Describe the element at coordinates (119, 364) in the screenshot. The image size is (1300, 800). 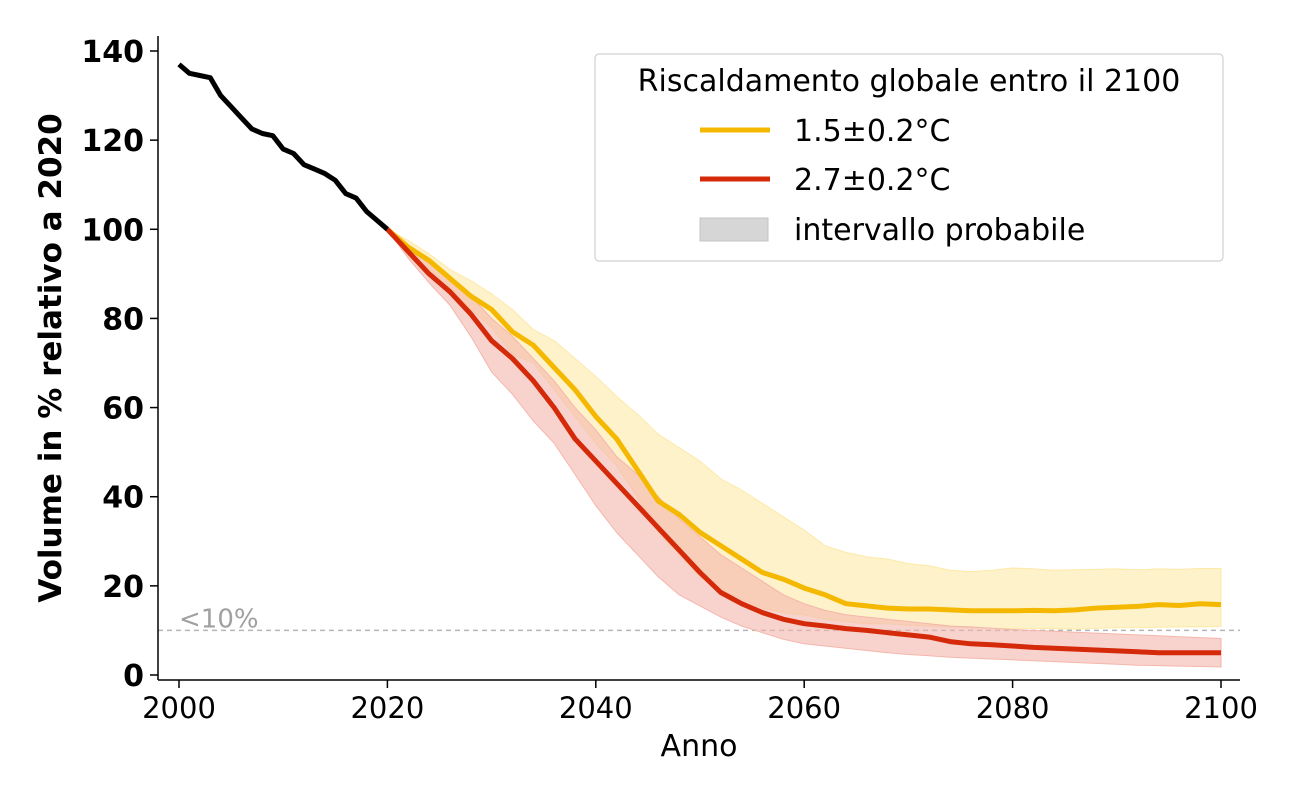
I see `y-ticks: 0 20 40 60 80 100 120 140` at that location.